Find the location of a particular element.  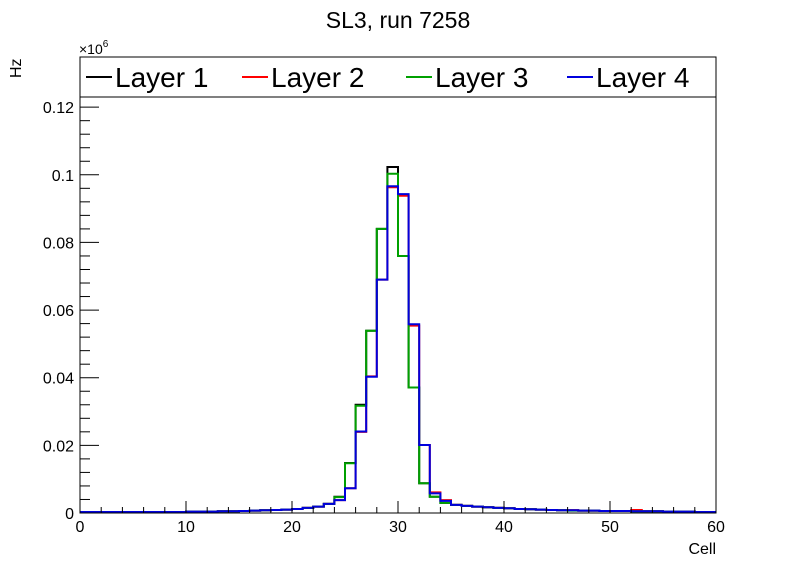

x-tick-label: 30 is located at coordinates (398, 527).